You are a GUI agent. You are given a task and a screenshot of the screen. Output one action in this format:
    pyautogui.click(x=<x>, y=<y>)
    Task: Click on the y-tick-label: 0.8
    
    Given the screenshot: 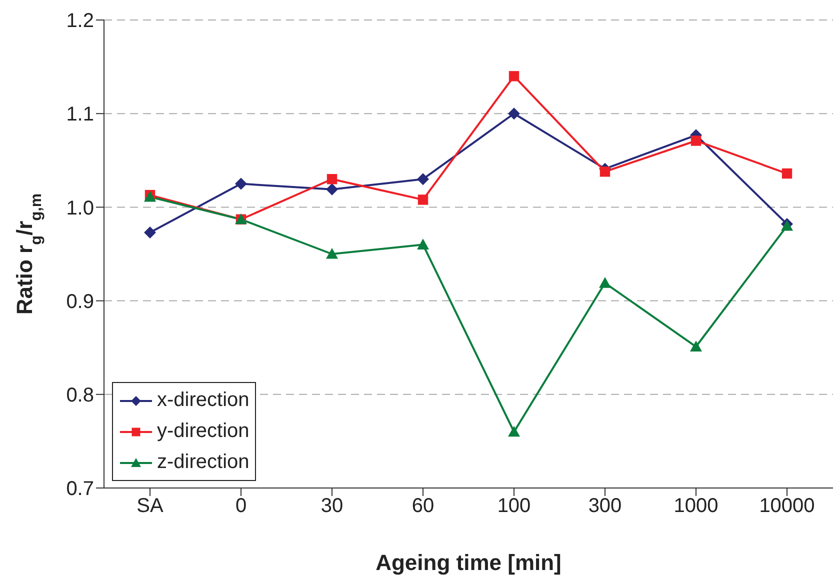 What is the action you would take?
    pyautogui.click(x=80, y=395)
    